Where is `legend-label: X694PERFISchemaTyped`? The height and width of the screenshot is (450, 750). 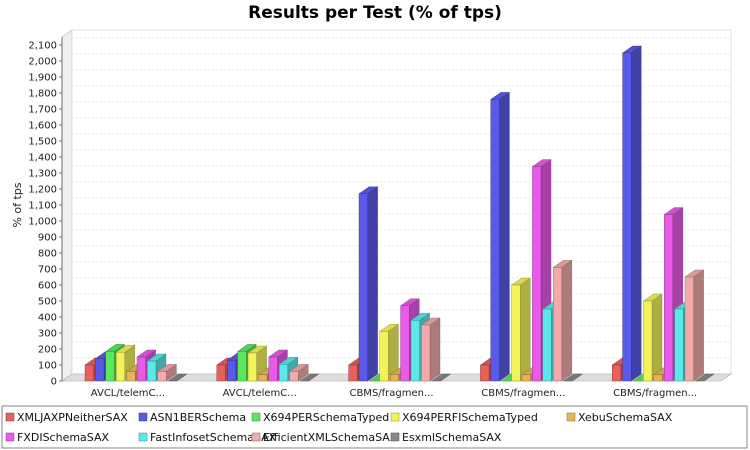 legend-label: X694PERFISchemaTyped is located at coordinates (470, 417).